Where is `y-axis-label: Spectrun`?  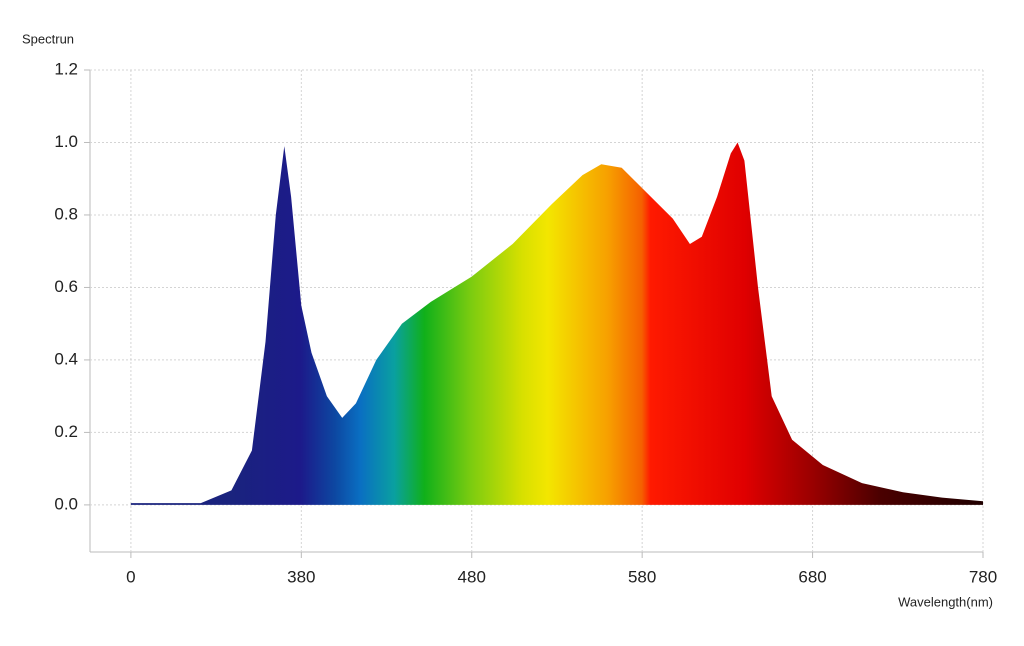
y-axis-label: Spectrun is located at coordinates (48, 38).